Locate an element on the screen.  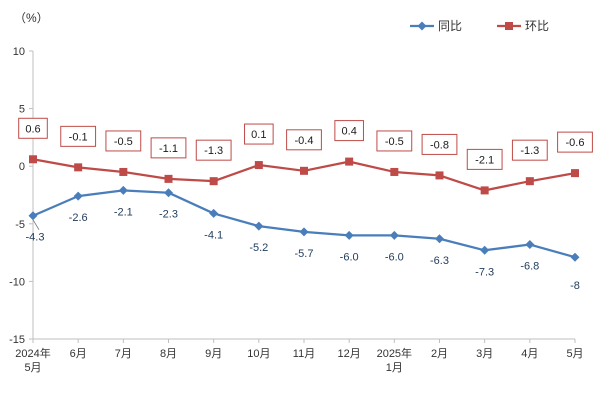
x-tick-label: 2024年 5月 is located at coordinates (32, 360).